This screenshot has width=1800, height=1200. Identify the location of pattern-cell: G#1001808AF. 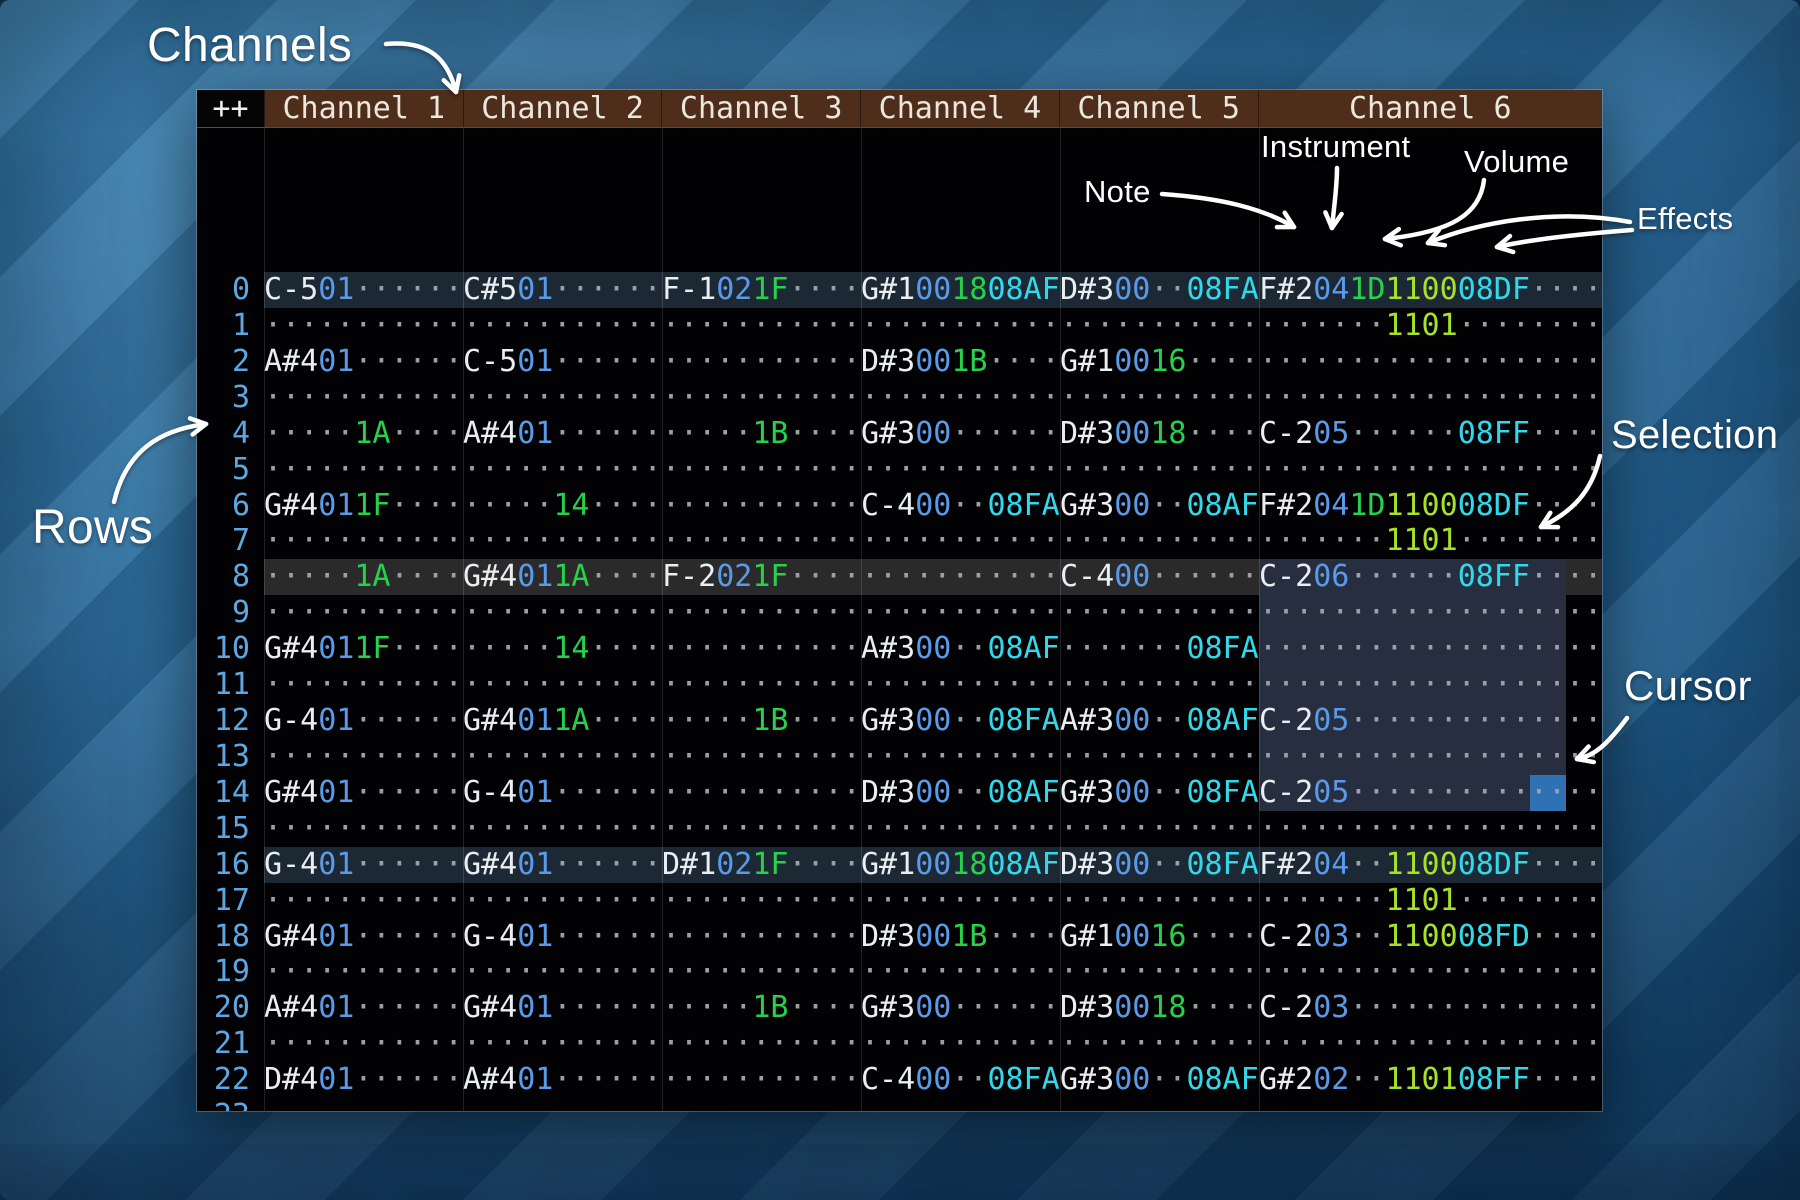
(960, 289).